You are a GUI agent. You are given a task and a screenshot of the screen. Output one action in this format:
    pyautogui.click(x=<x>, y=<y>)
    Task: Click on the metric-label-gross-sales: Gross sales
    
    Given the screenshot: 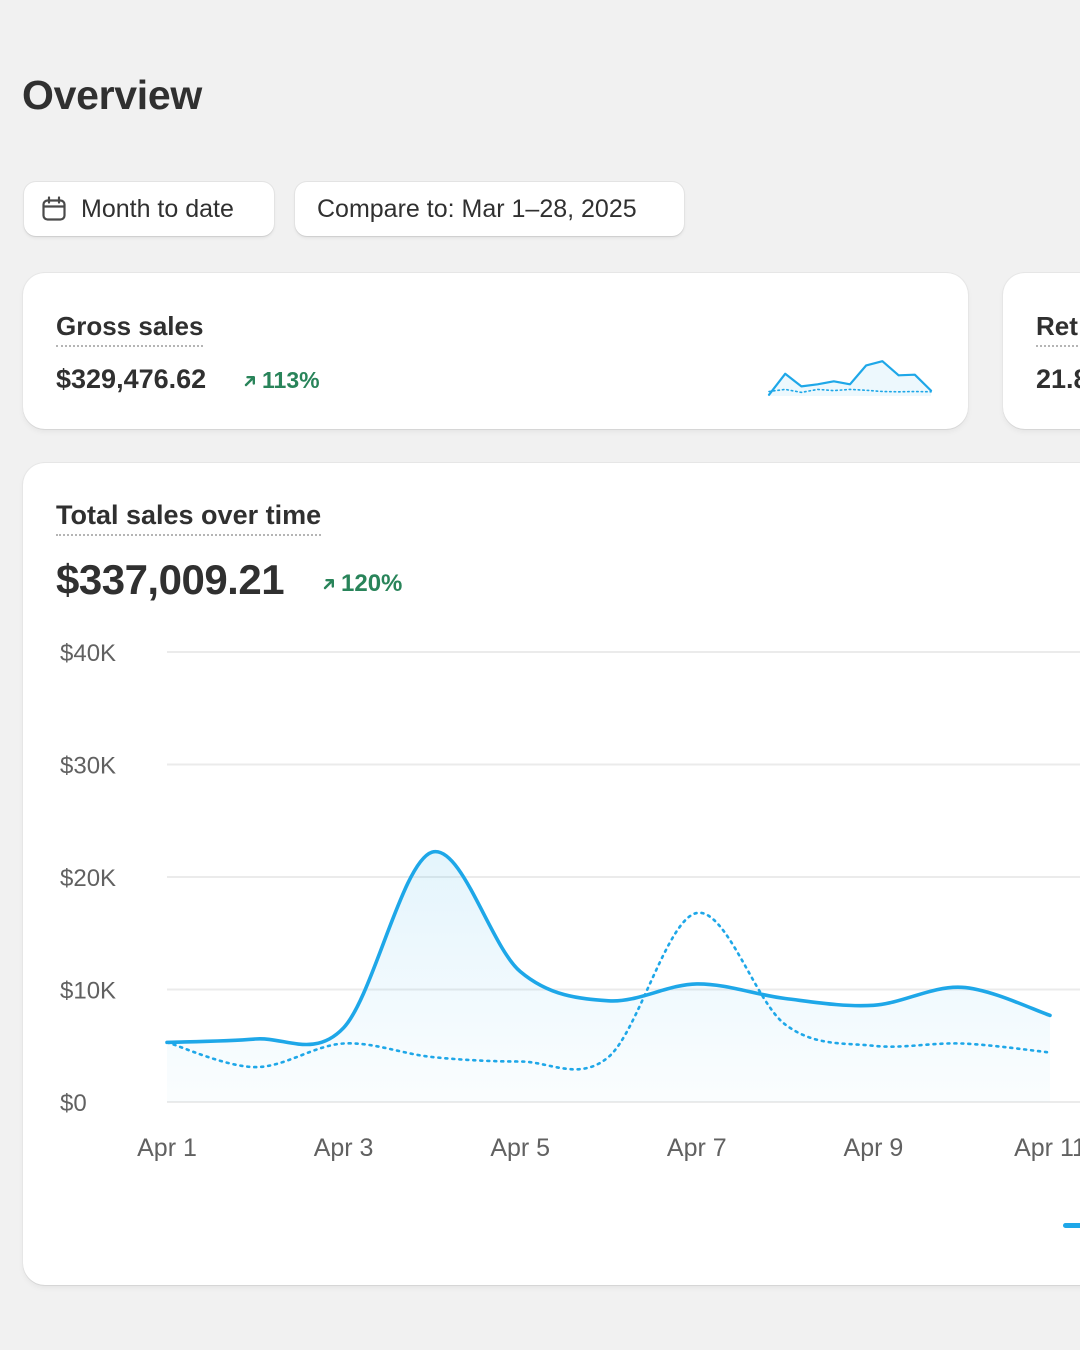 What is the action you would take?
    pyautogui.click(x=130, y=329)
    